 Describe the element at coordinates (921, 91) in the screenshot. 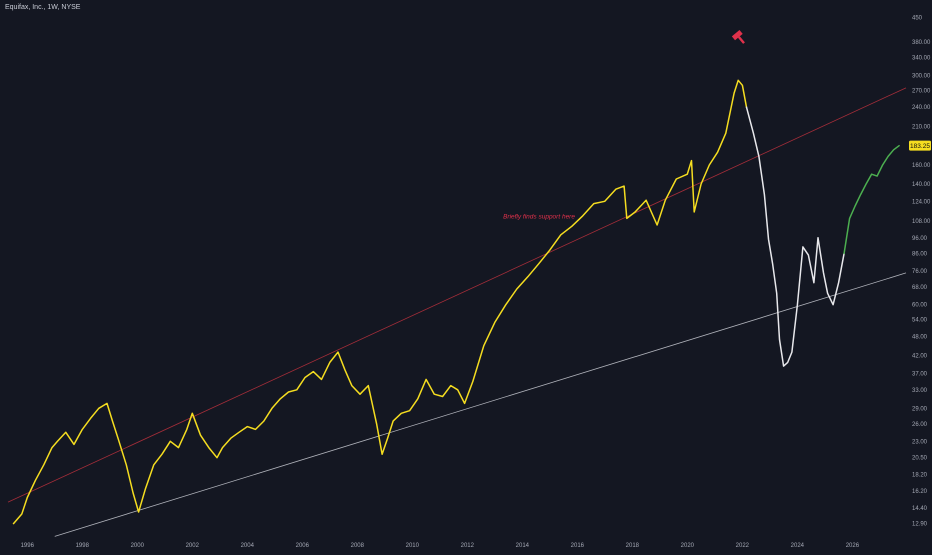

I see `y-tick-label: 270.00` at that location.